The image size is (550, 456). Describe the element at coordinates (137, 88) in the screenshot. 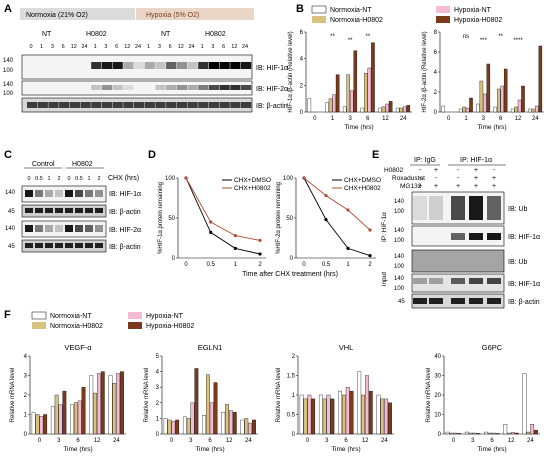

I see `blot-a-hif2a` at that location.